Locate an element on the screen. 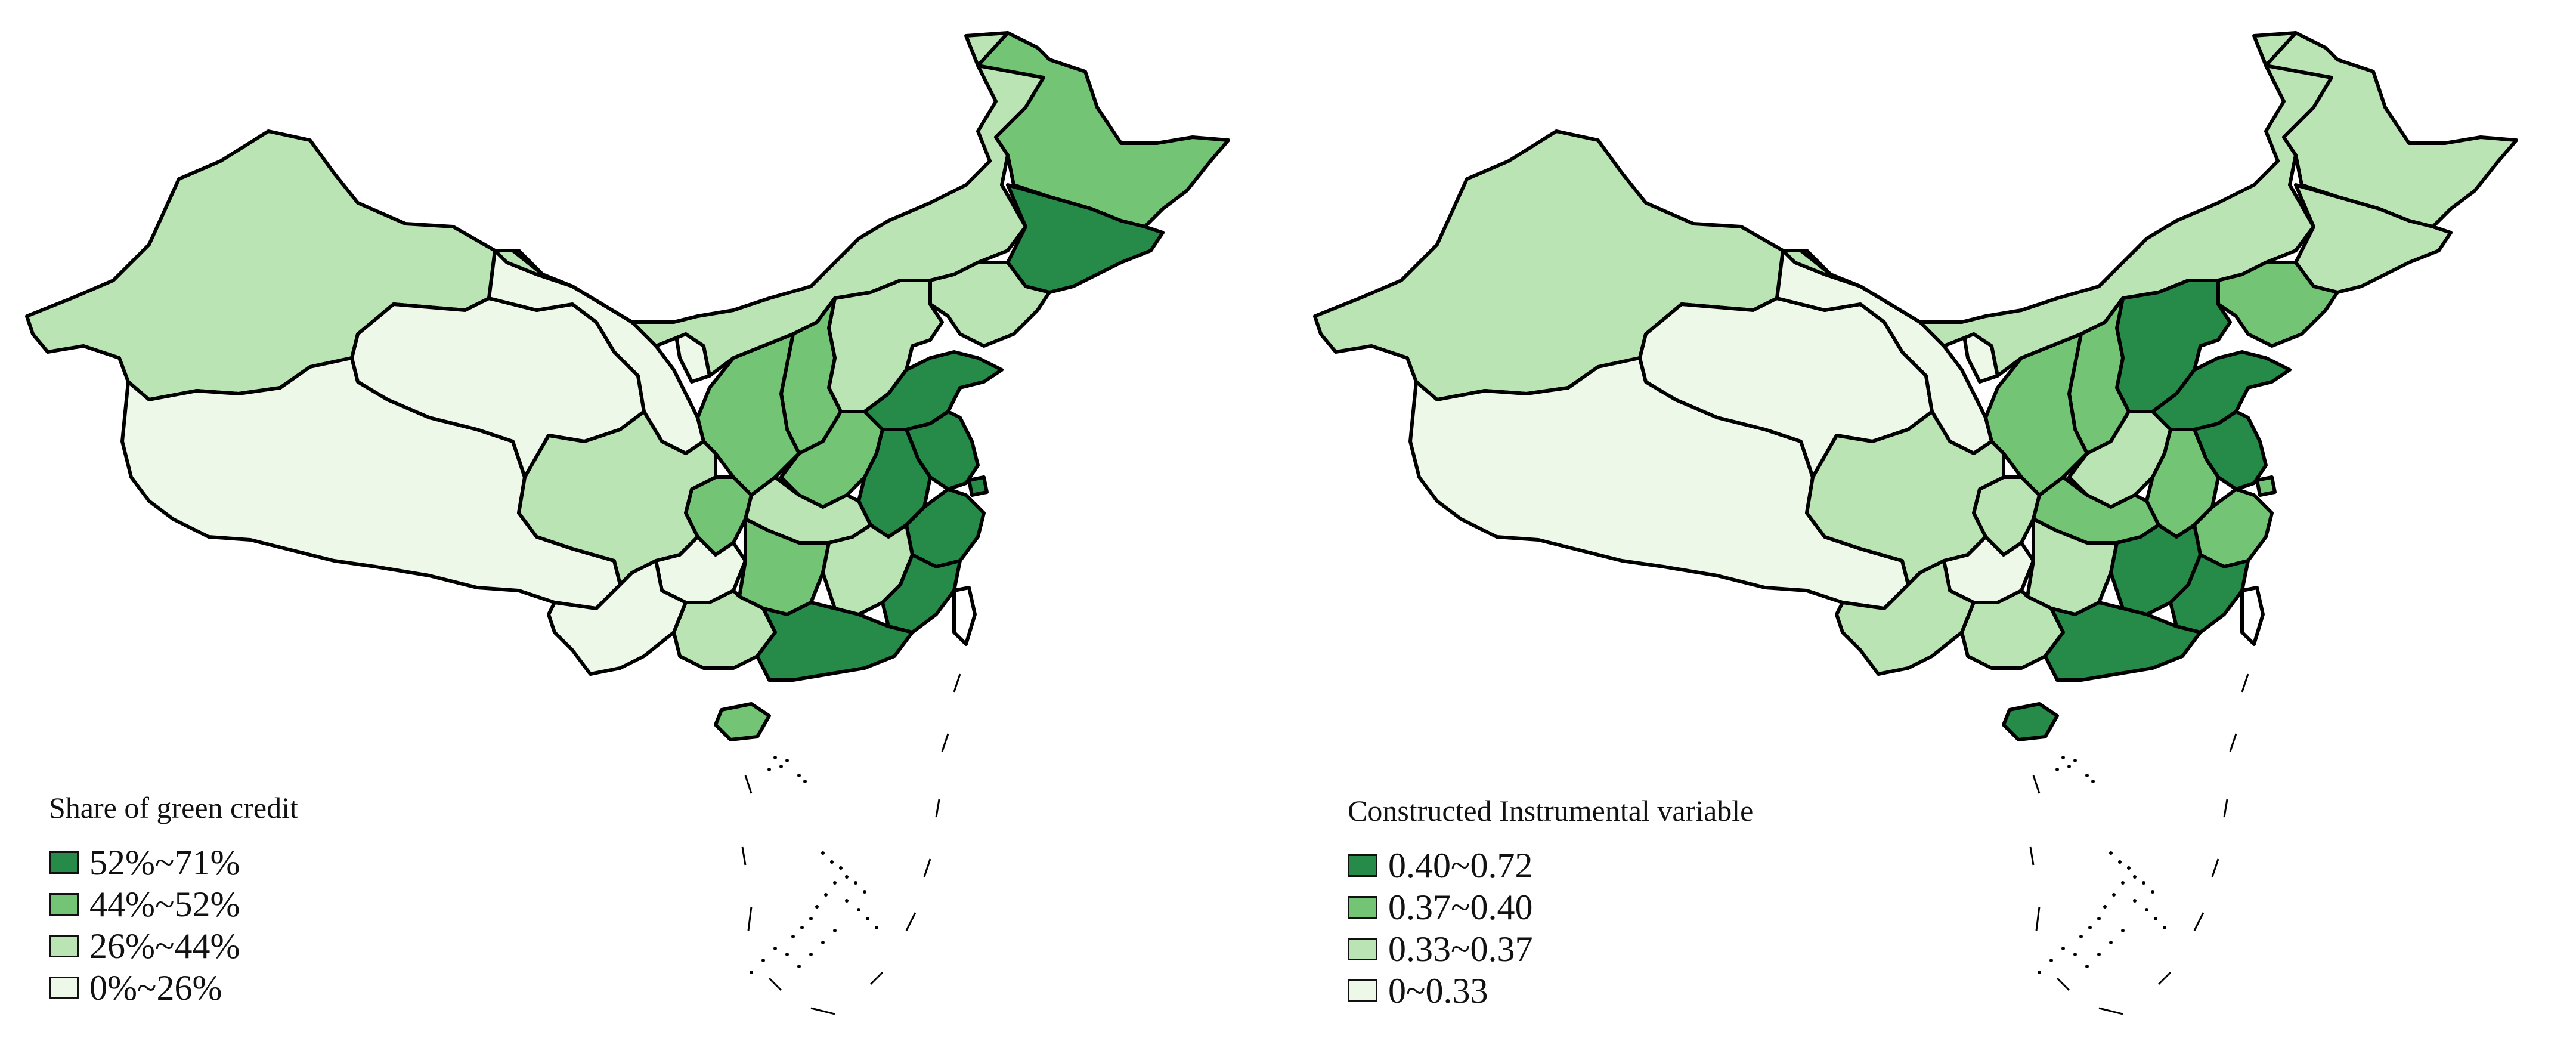 This screenshot has height=1063, width=2576. legend-label: 52%~71% is located at coordinates (164, 862).